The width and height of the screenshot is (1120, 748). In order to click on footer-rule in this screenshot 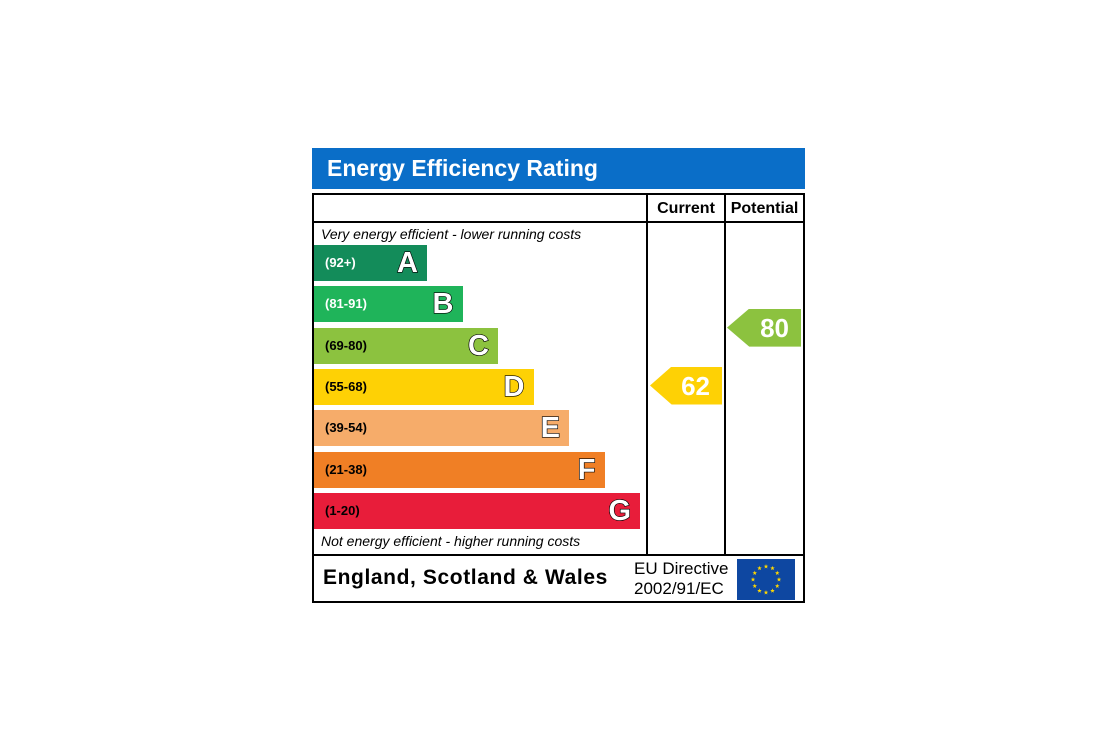, I will do `click(558, 555)`.